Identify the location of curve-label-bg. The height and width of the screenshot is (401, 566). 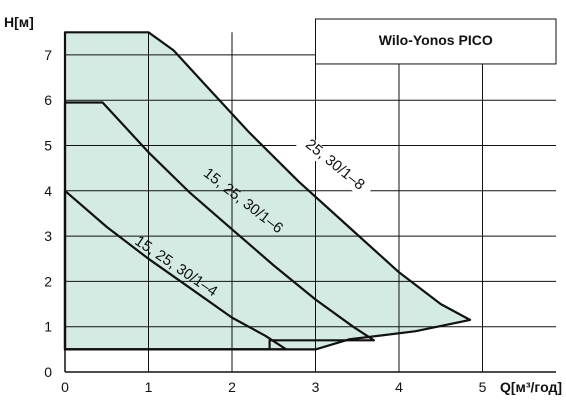
(334, 165).